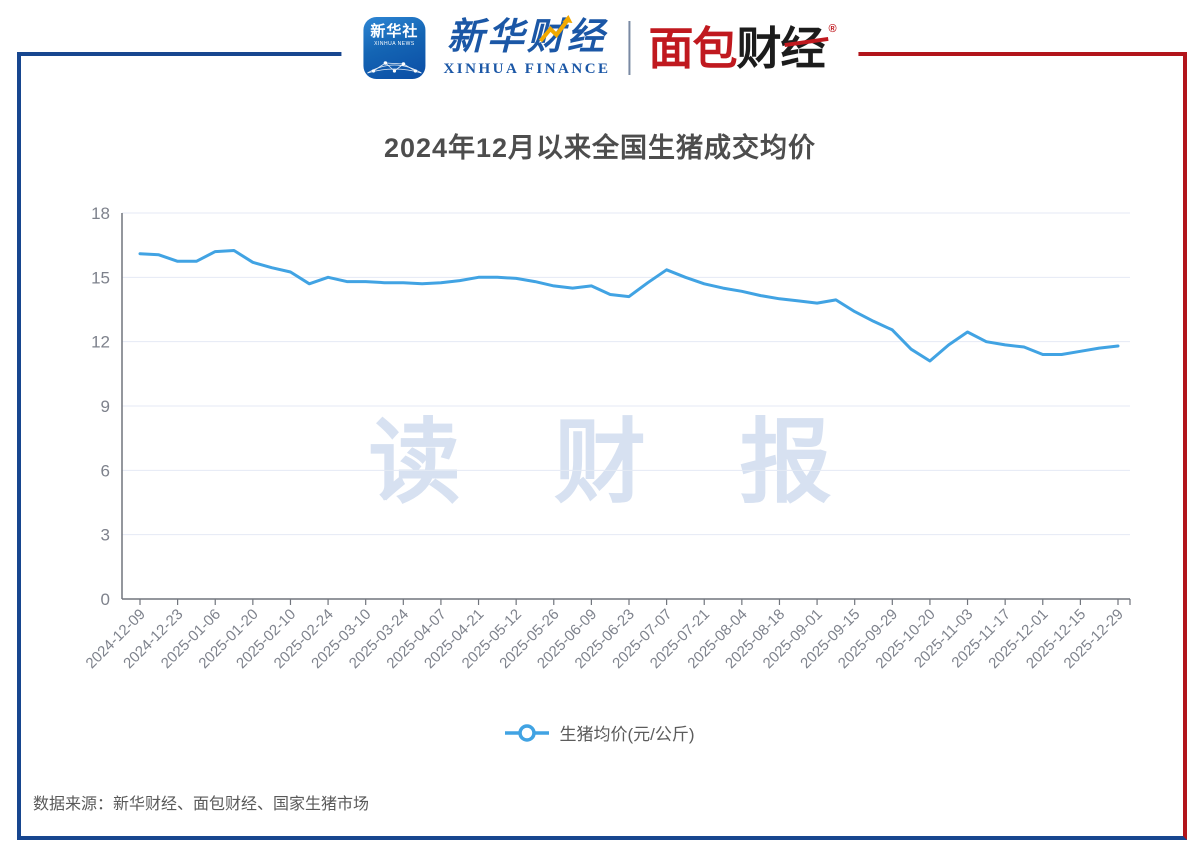 This screenshot has height=848, width=1200. I want to click on chart-legend: 生猪均价(元/公斤), so click(600, 732).